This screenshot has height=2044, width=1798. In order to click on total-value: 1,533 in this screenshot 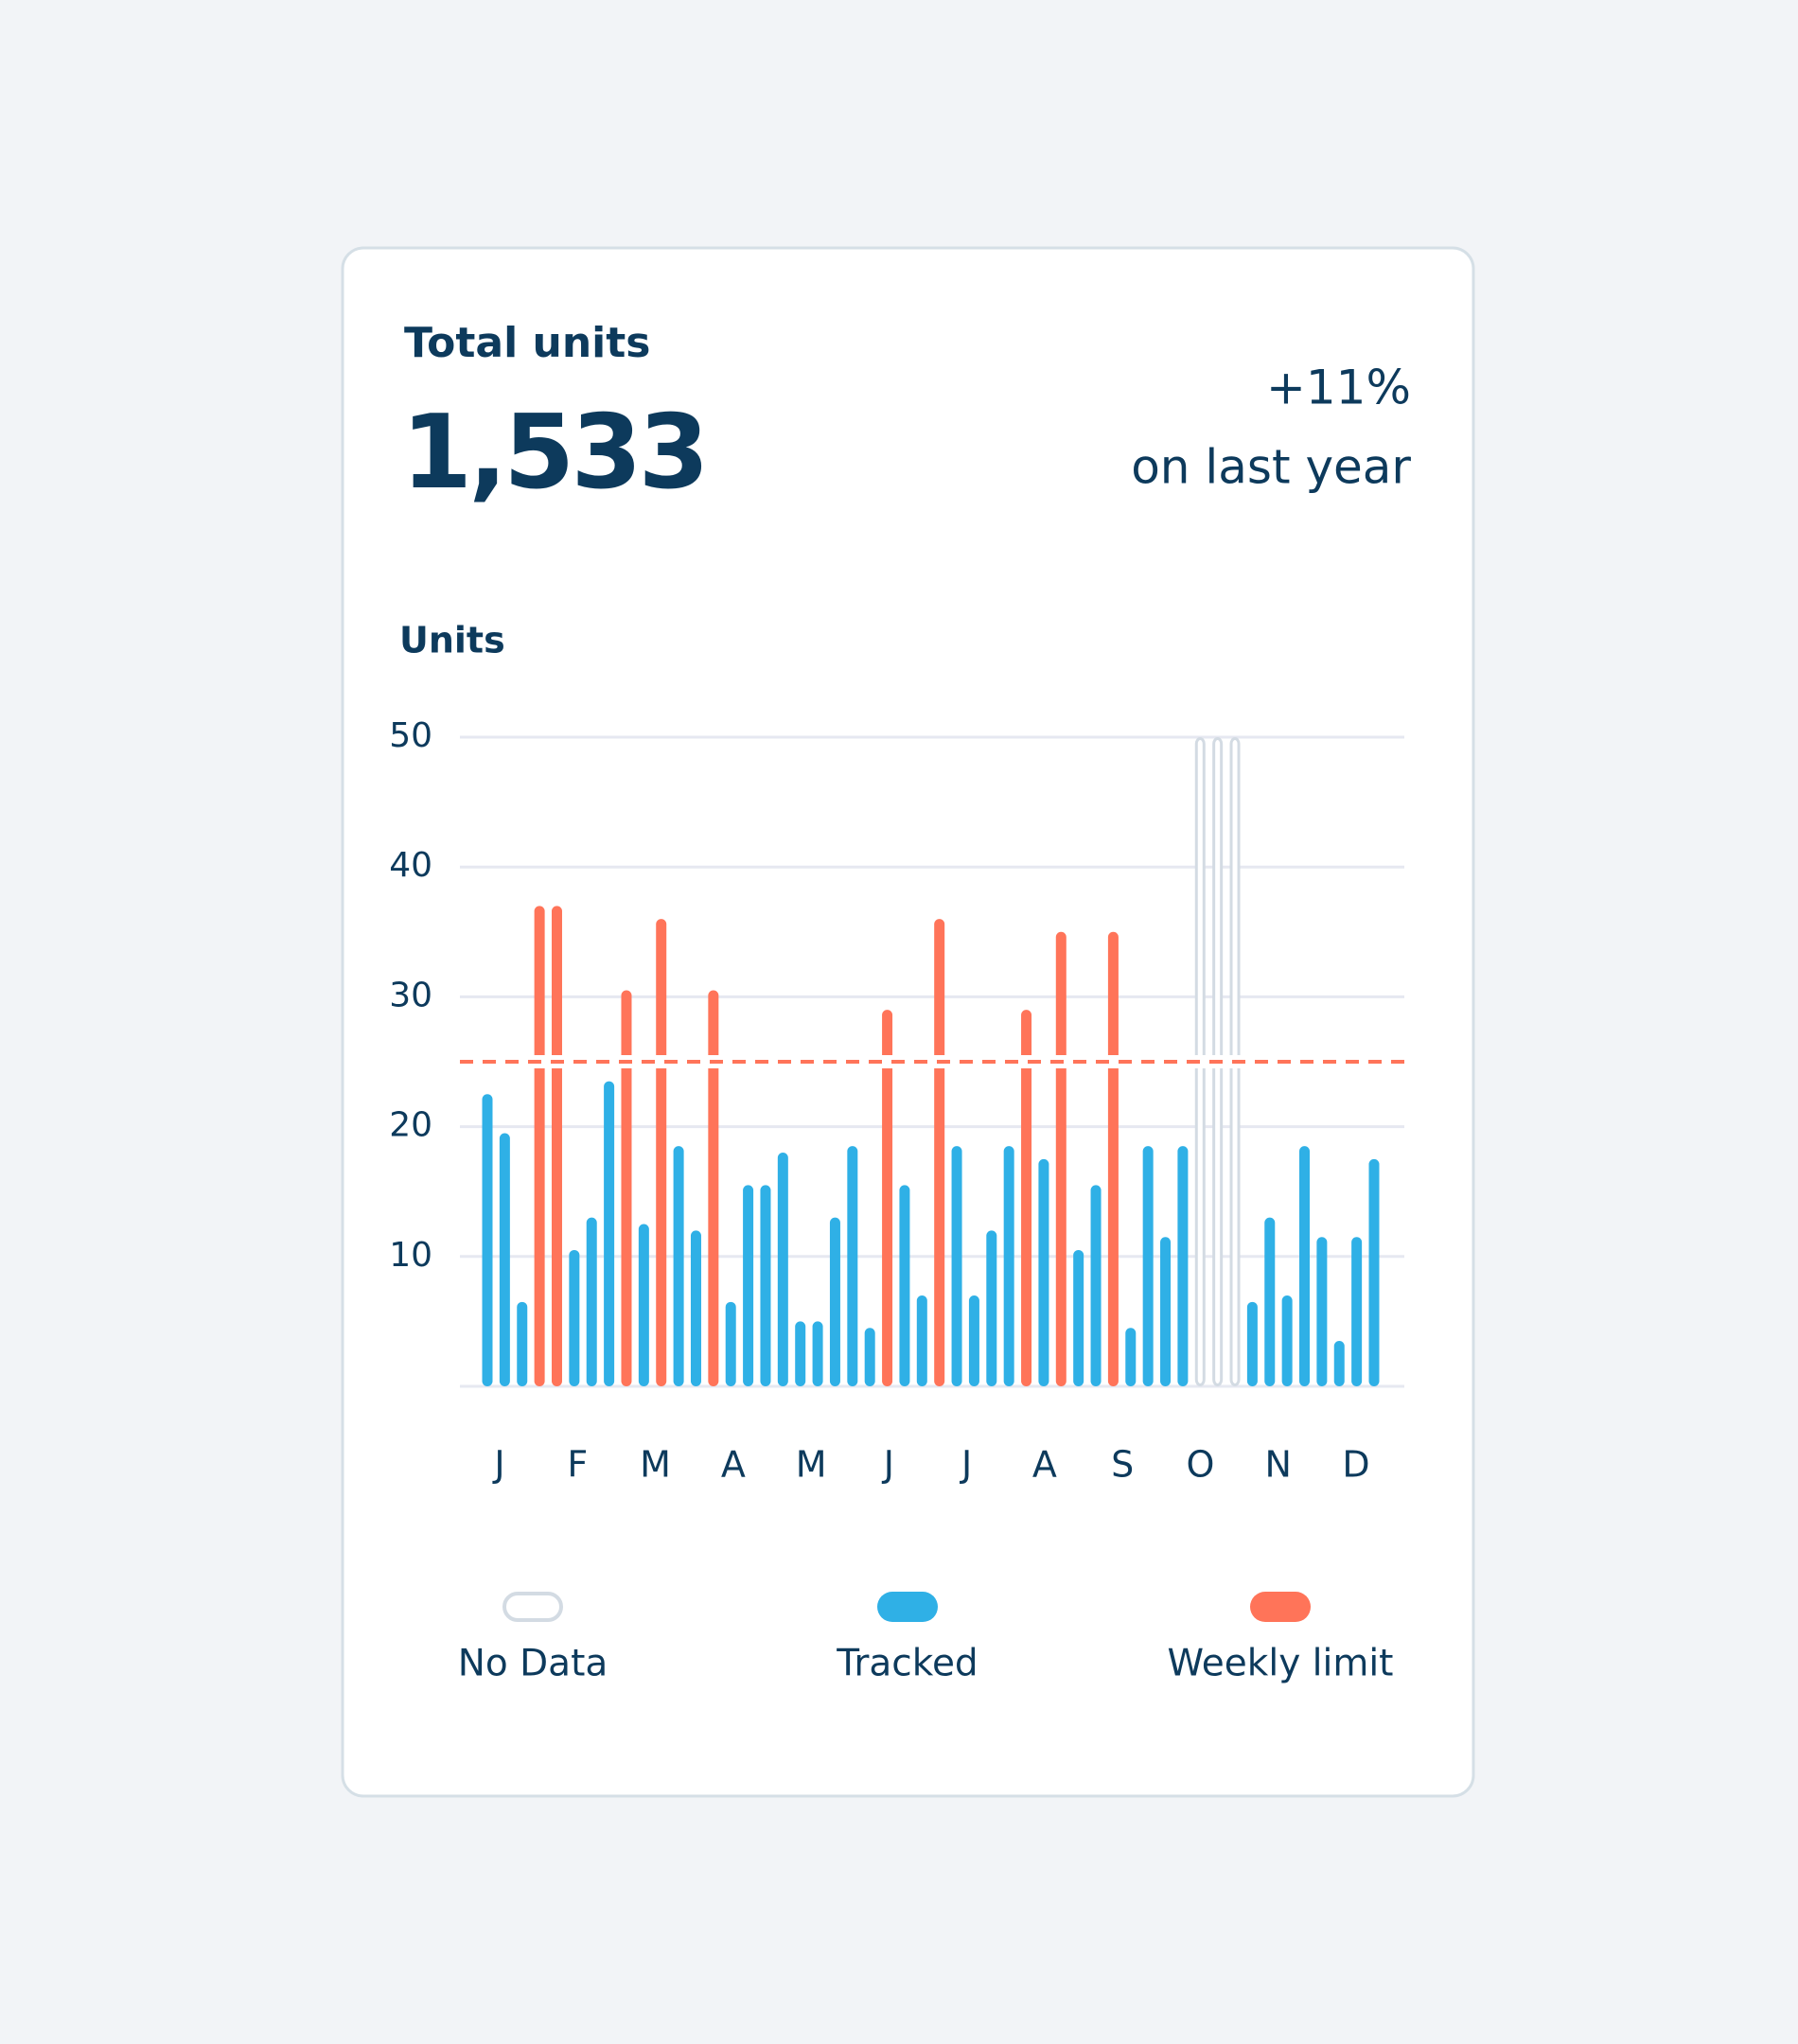, I will do `click(553, 453)`.